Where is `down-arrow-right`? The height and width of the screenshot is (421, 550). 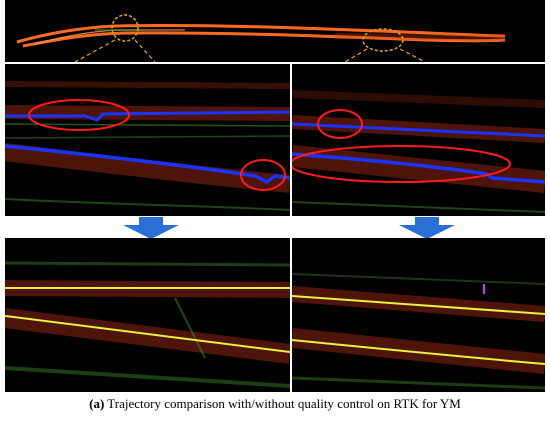
down-arrow-right is located at coordinates (427, 228).